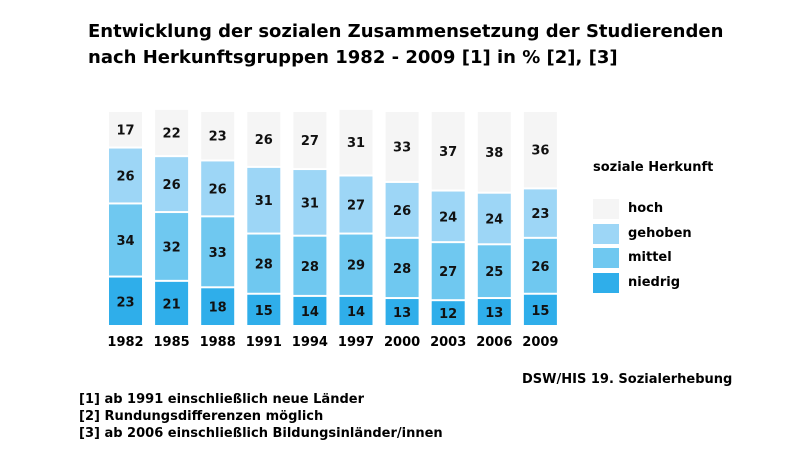  I want to click on bar-segment-gehoben-1982, so click(125, 175).